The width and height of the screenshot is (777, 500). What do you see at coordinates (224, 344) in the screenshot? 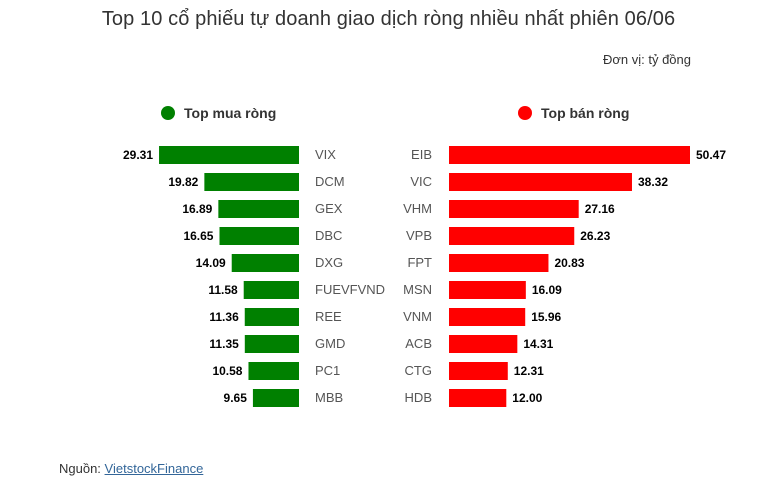
I see `data-label-buy: 11.35` at bounding box center [224, 344].